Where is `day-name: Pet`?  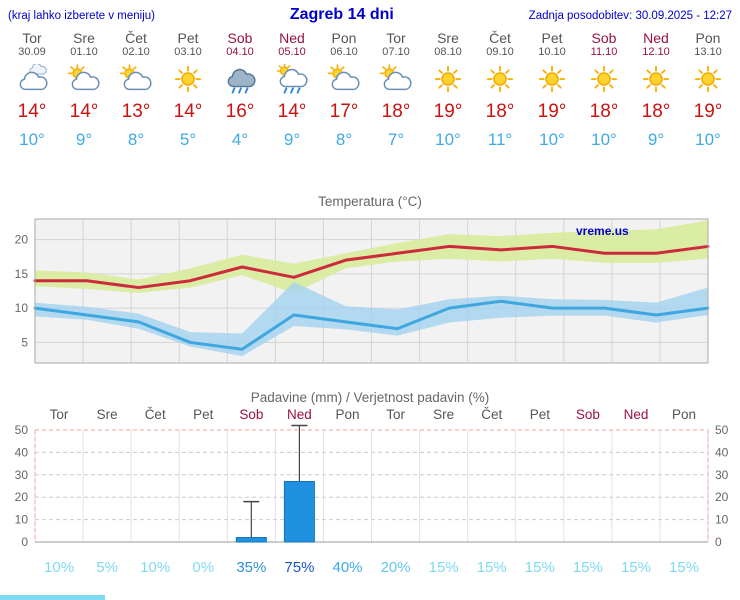
day-name: Pet is located at coordinates (188, 38).